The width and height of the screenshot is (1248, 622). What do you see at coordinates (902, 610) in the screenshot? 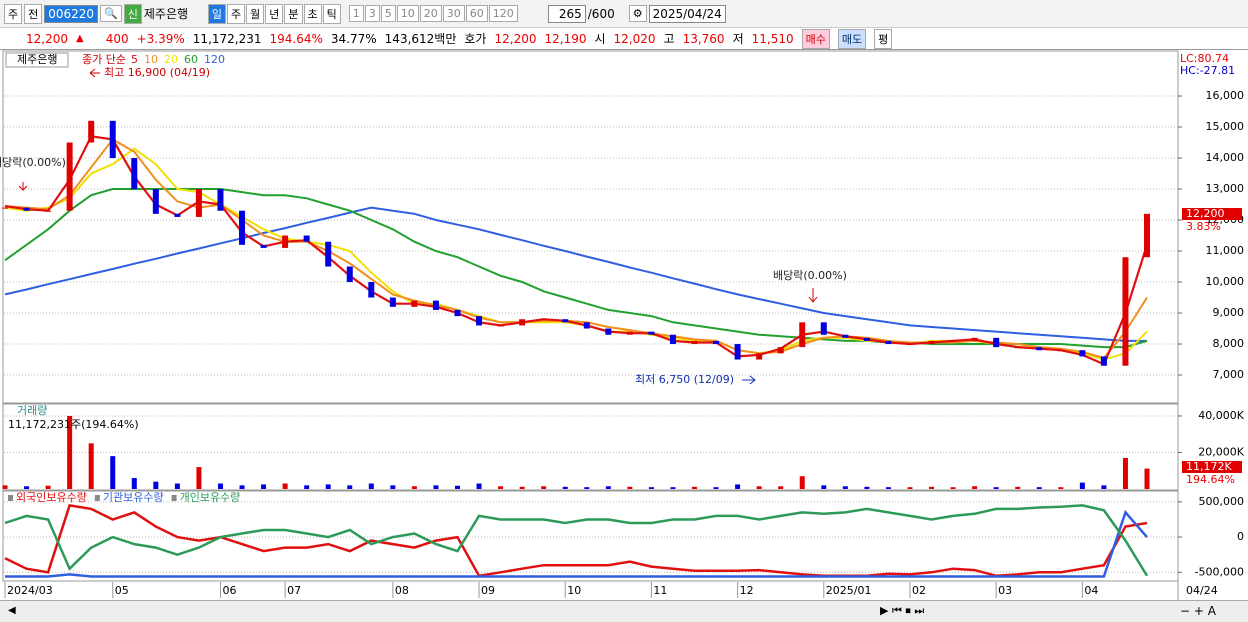
I see `nav-buttons: ▶ ⏮ ⏹ ⏭` at bounding box center [902, 610].